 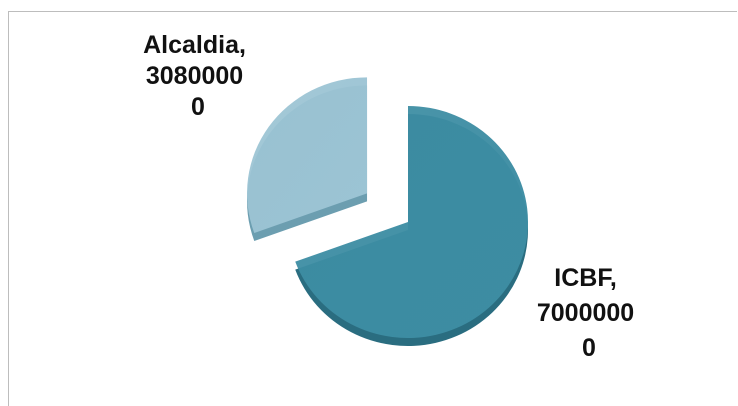 I want to click on slice-label-icbf-line-2: 7000000, so click(x=585, y=313).